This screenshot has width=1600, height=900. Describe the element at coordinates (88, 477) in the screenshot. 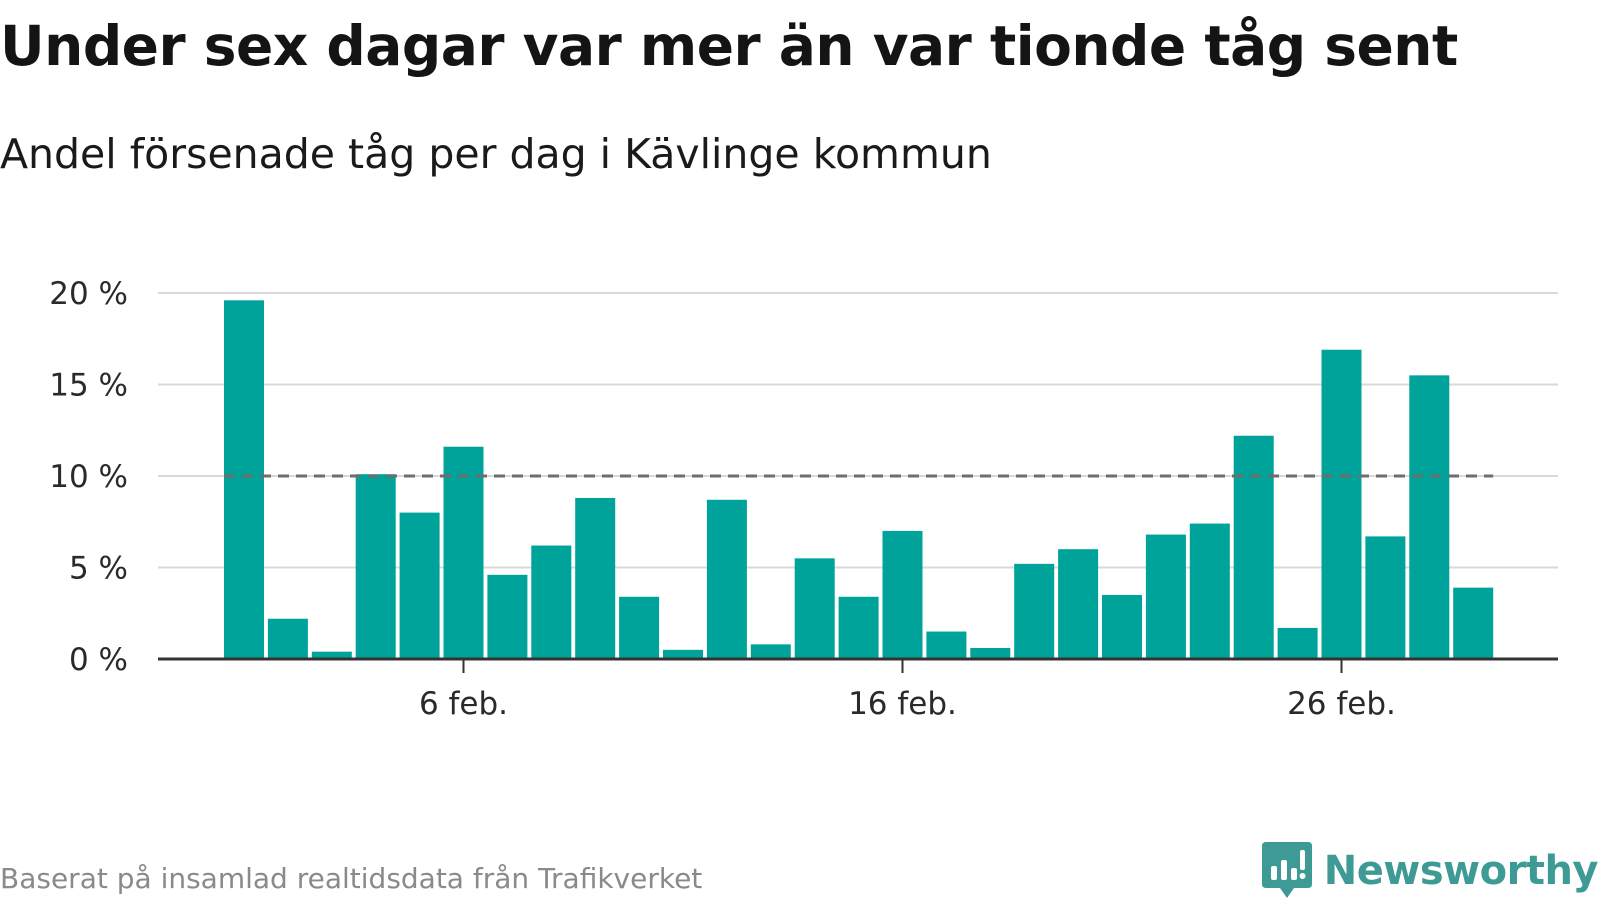

I see `y-tick-label: 10 %` at that location.